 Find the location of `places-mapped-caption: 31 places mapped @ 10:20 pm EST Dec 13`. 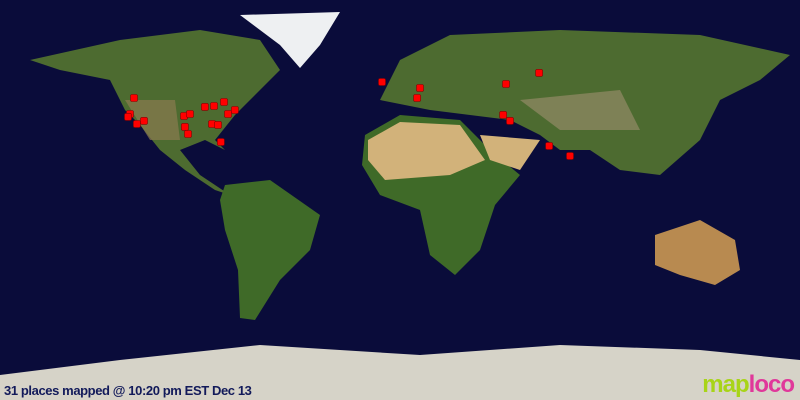

places-mapped-caption: 31 places mapped @ 10:20 pm EST Dec 13 is located at coordinates (128, 390).